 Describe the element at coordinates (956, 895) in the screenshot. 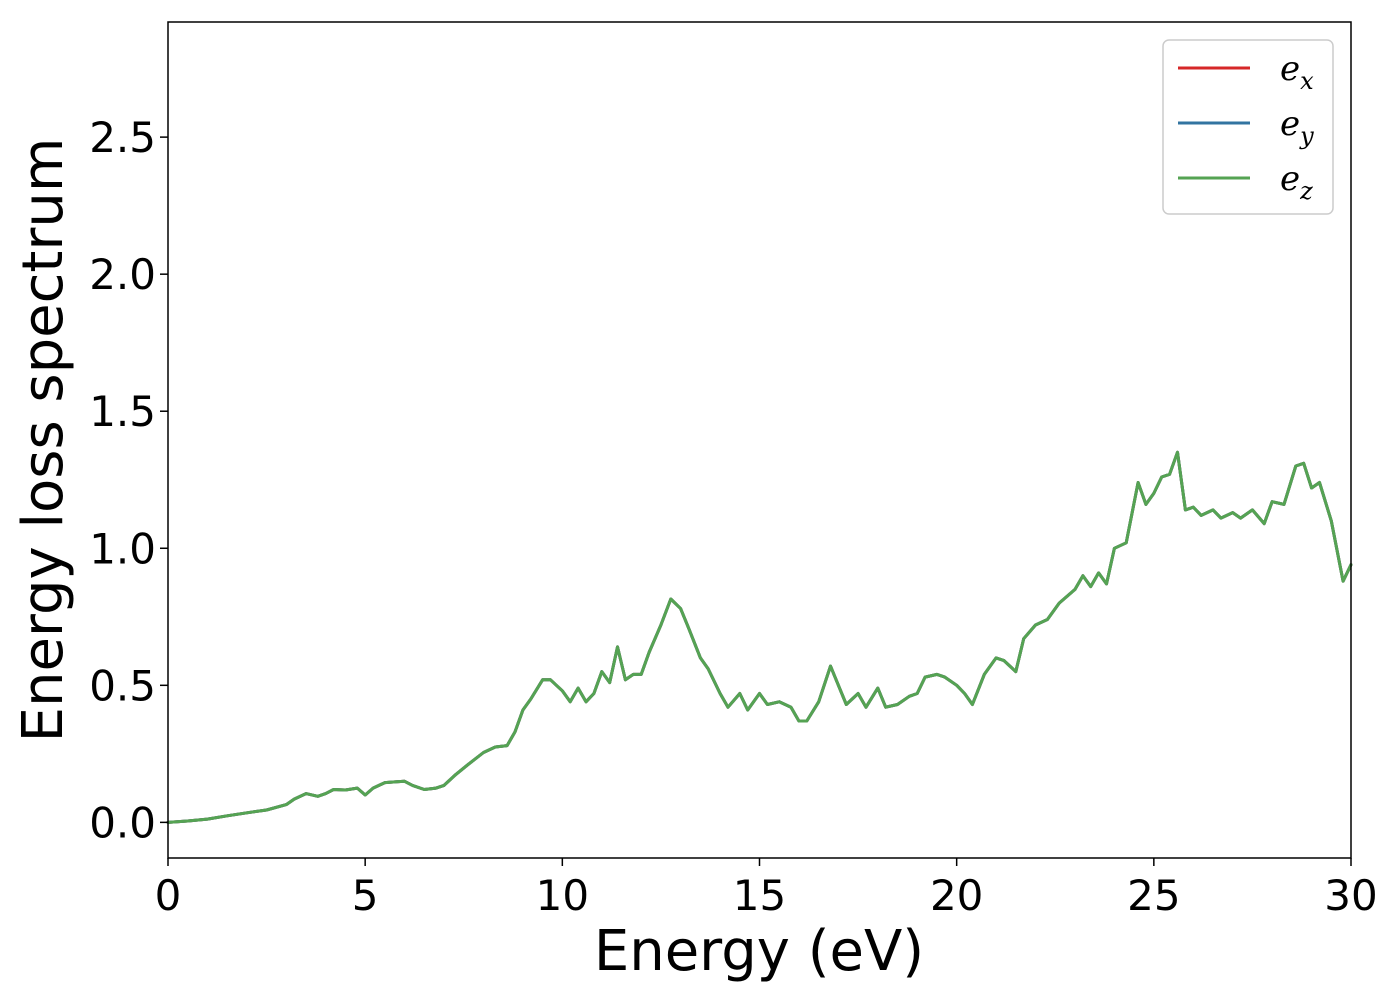

I see `x-tick-label: 20` at that location.